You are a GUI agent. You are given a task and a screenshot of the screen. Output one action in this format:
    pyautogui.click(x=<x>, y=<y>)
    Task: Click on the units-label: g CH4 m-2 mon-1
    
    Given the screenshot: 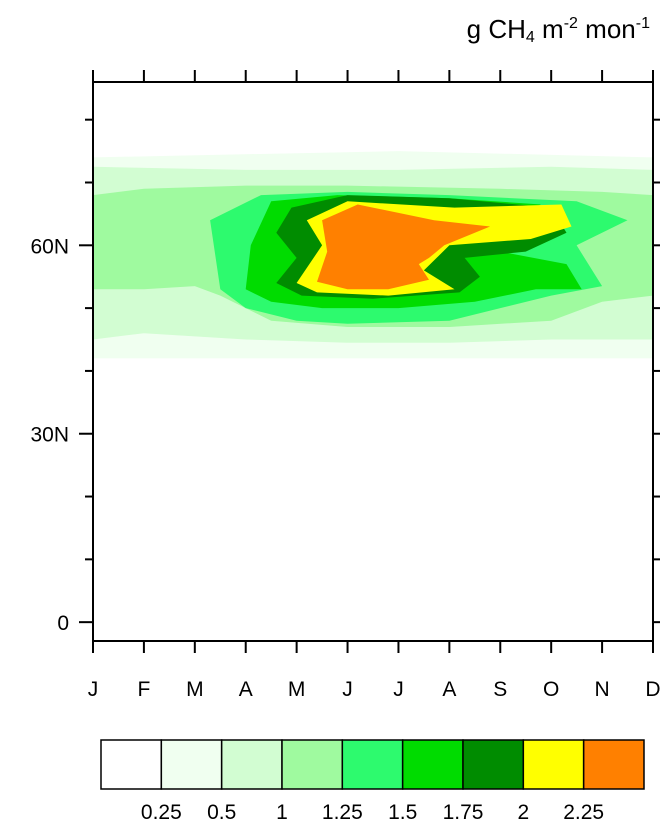 What is the action you would take?
    pyautogui.click(x=558, y=30)
    